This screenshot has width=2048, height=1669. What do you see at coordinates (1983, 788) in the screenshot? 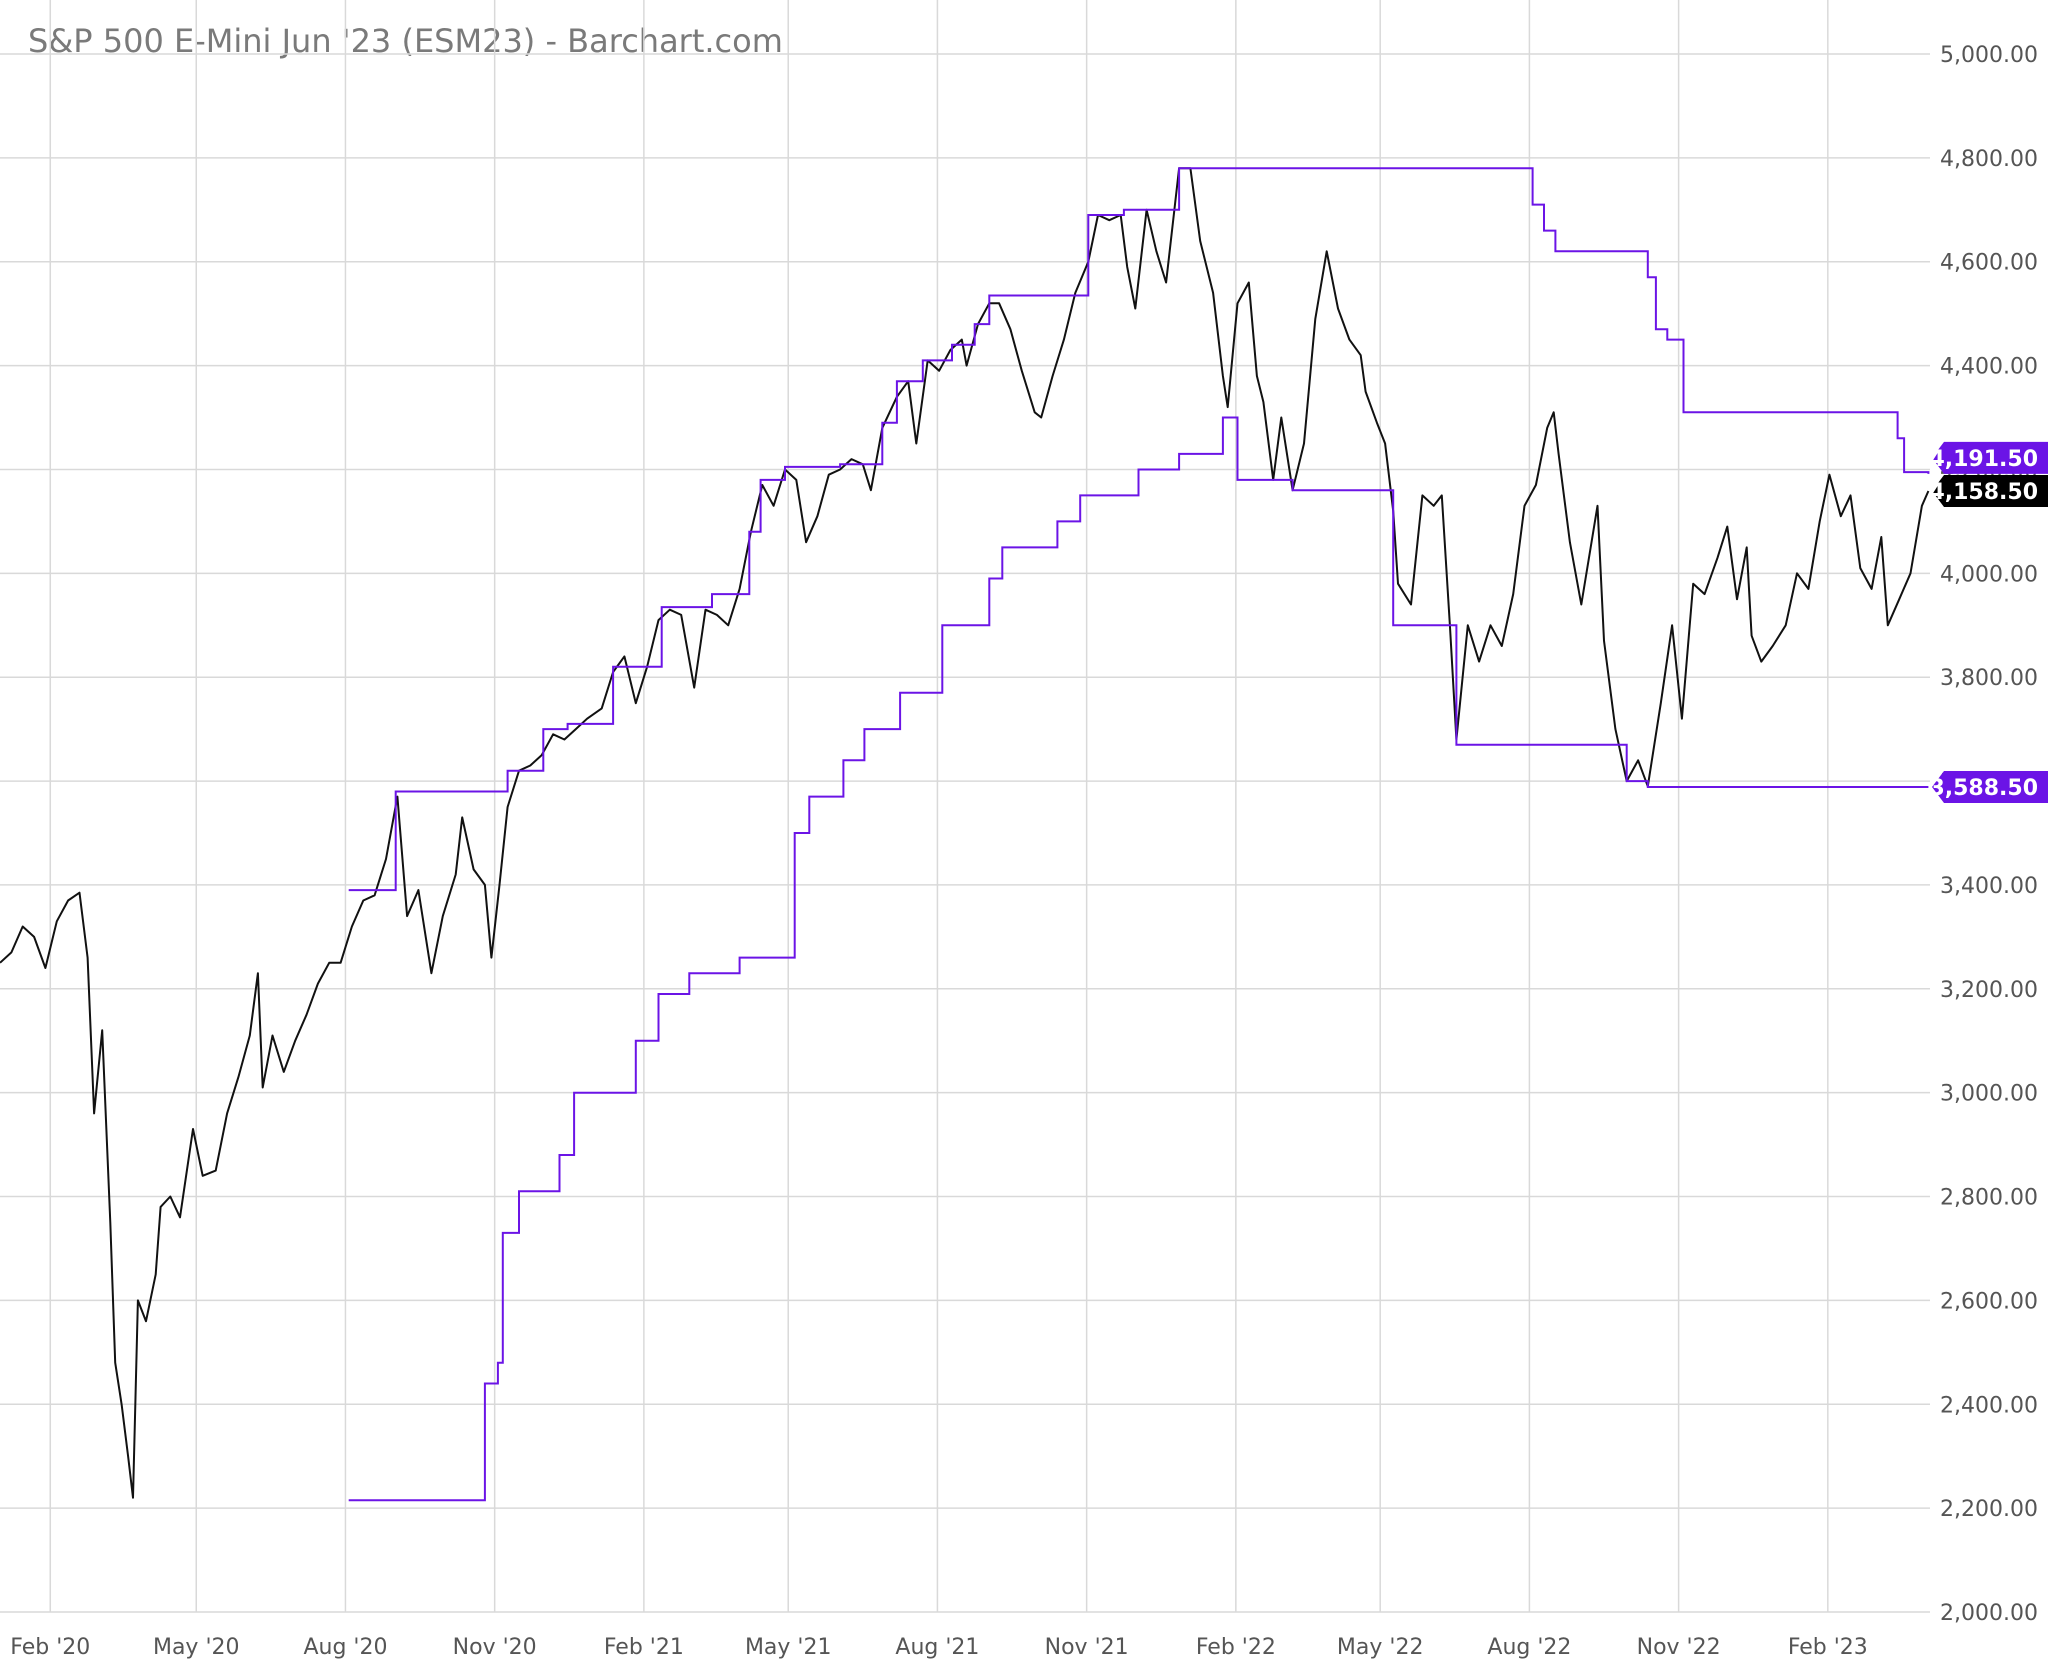
I see `lower-price-label: 3,588.50` at bounding box center [1983, 788].